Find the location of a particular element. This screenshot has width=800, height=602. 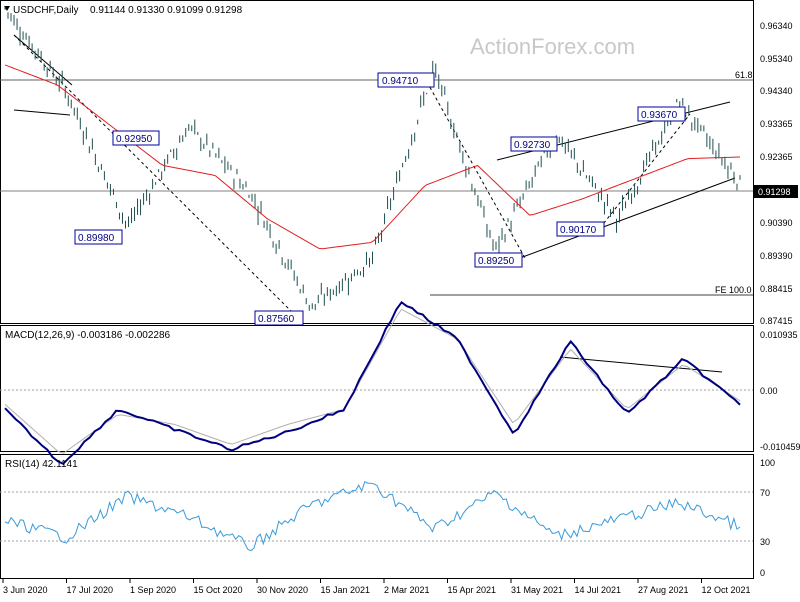

fe-100-label: FE 100.0 is located at coordinates (733, 290).